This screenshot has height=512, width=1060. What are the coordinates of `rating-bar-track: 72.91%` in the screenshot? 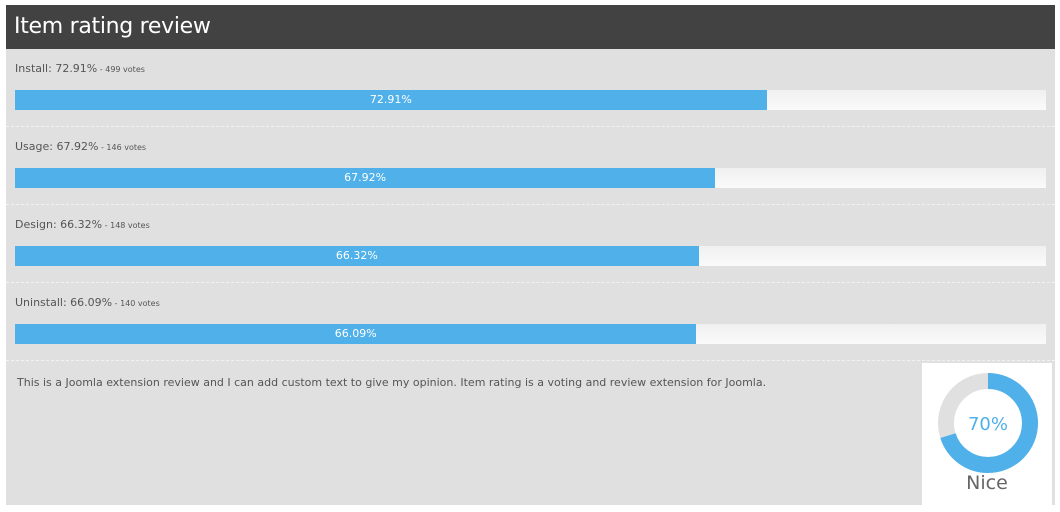 It's located at (530, 100).